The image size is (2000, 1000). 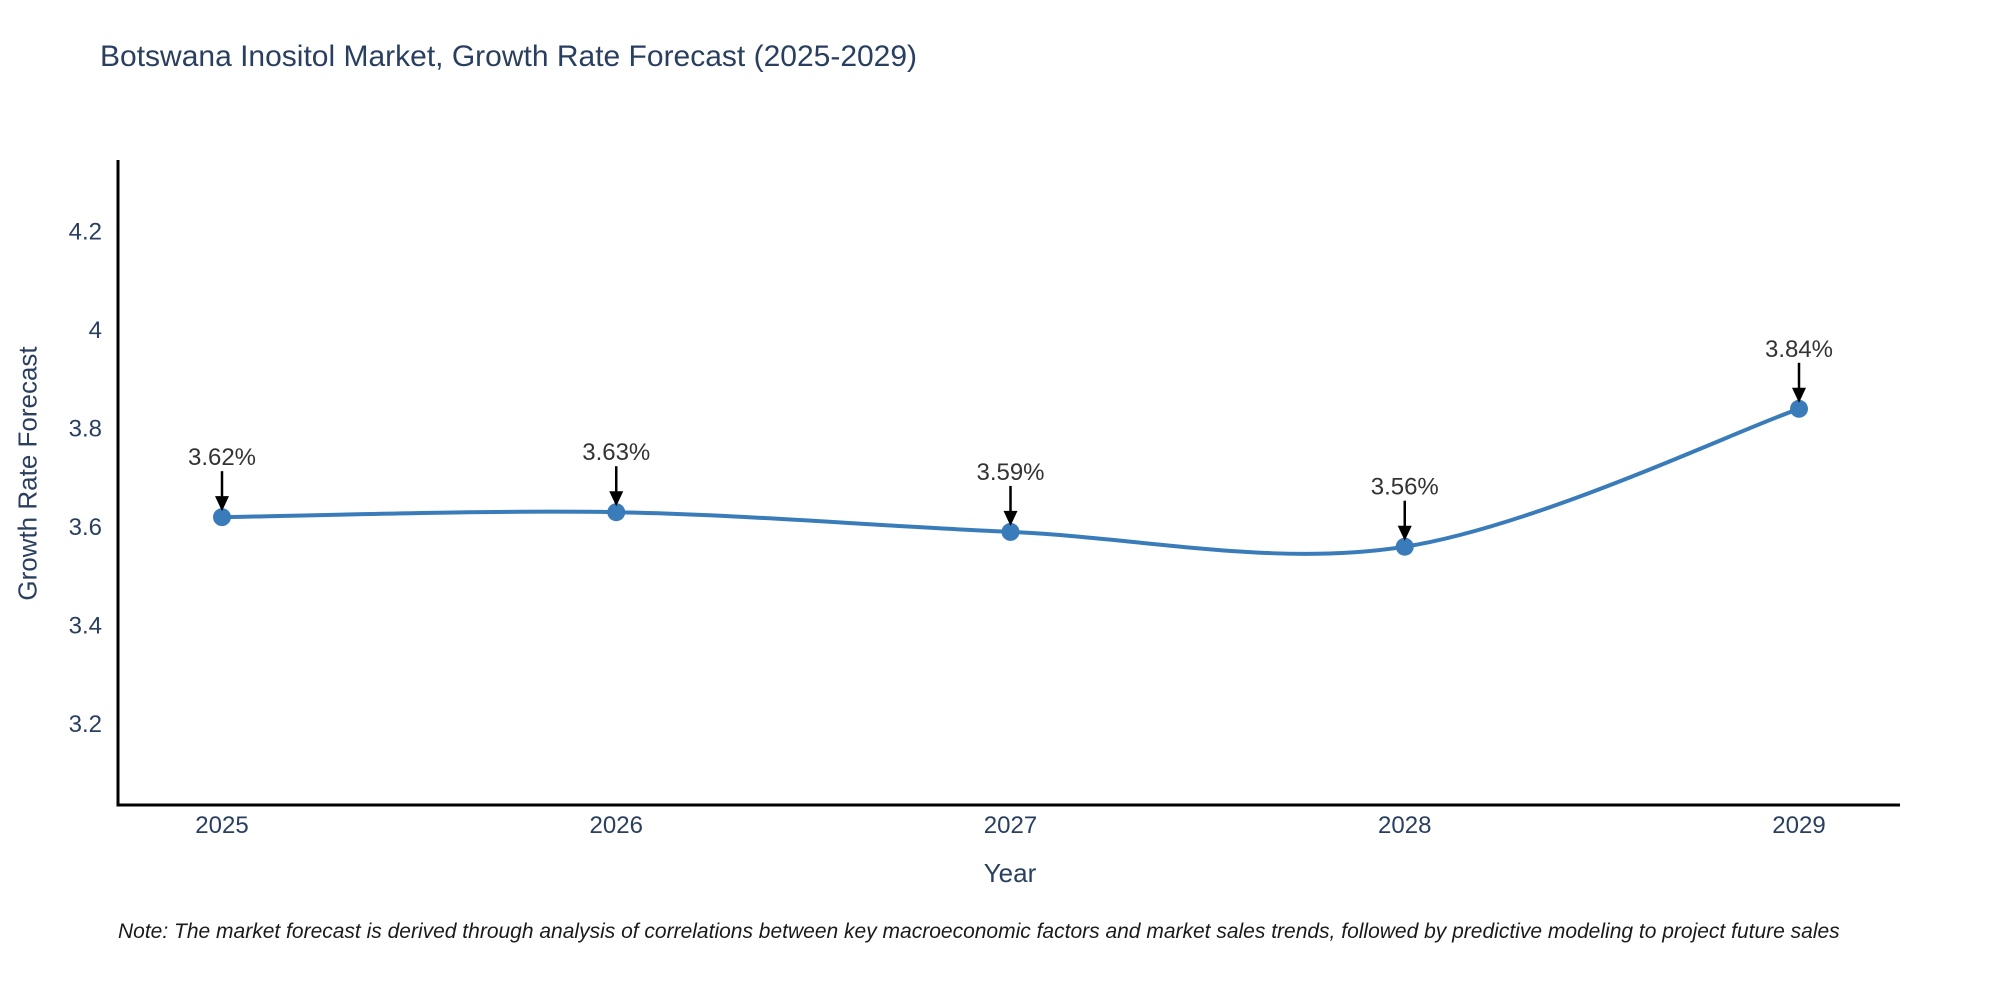 I want to click on y-tick-label: 3.2, so click(x=85, y=724).